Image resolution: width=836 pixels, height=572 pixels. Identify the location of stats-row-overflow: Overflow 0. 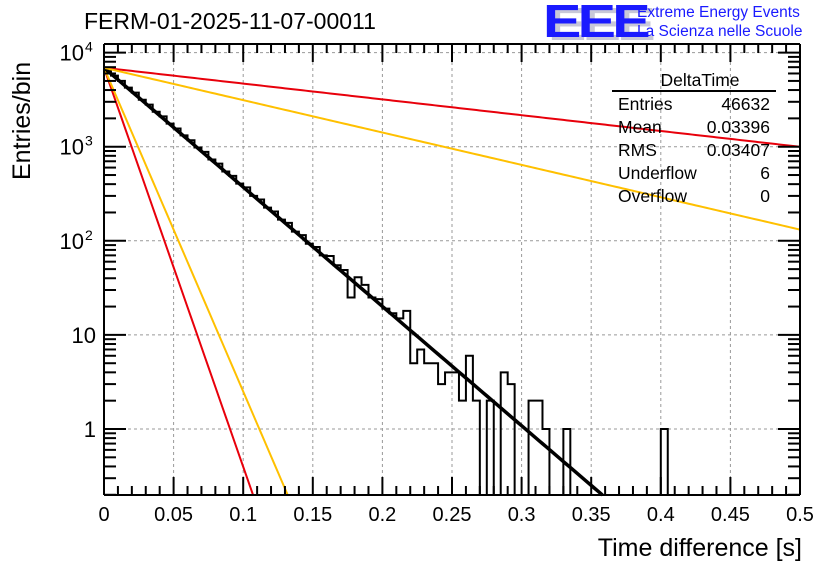
(694, 196).